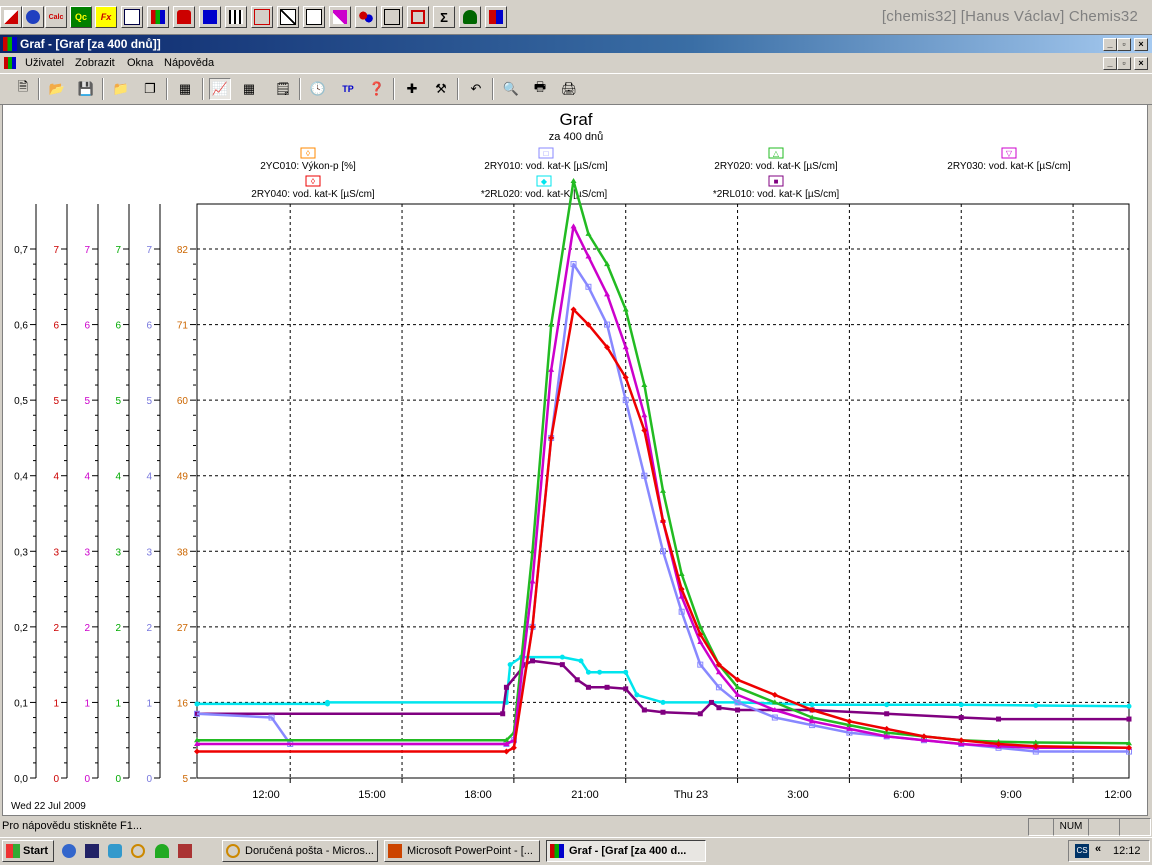 The width and height of the screenshot is (1152, 865). What do you see at coordinates (340, 17) in the screenshot?
I see `eraser-icon` at bounding box center [340, 17].